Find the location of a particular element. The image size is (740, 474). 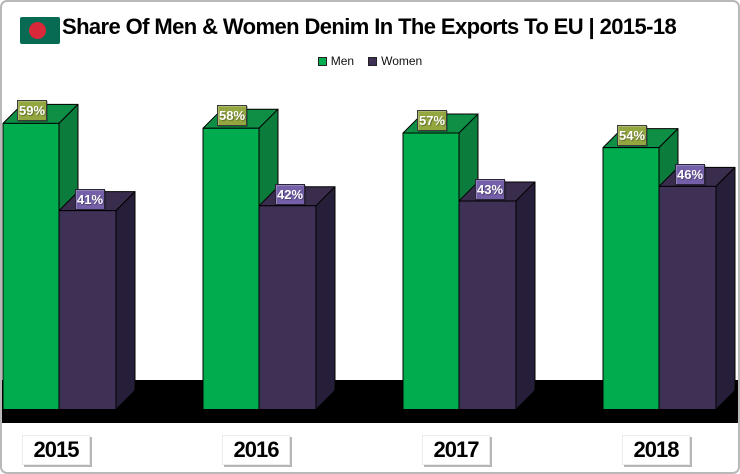

flag-red-disc-icon is located at coordinates (37, 30).